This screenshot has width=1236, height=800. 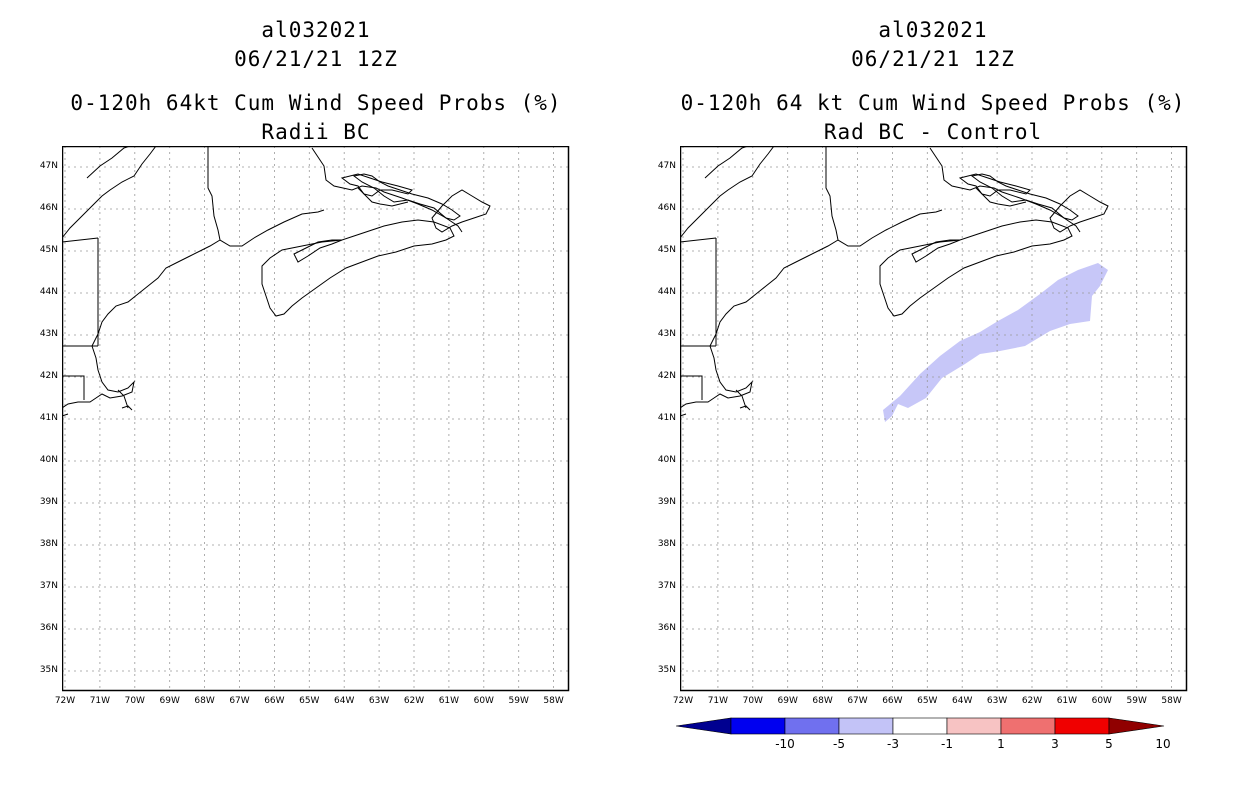 I want to click on left-title-storm-id: al032021, so click(x=316, y=30).